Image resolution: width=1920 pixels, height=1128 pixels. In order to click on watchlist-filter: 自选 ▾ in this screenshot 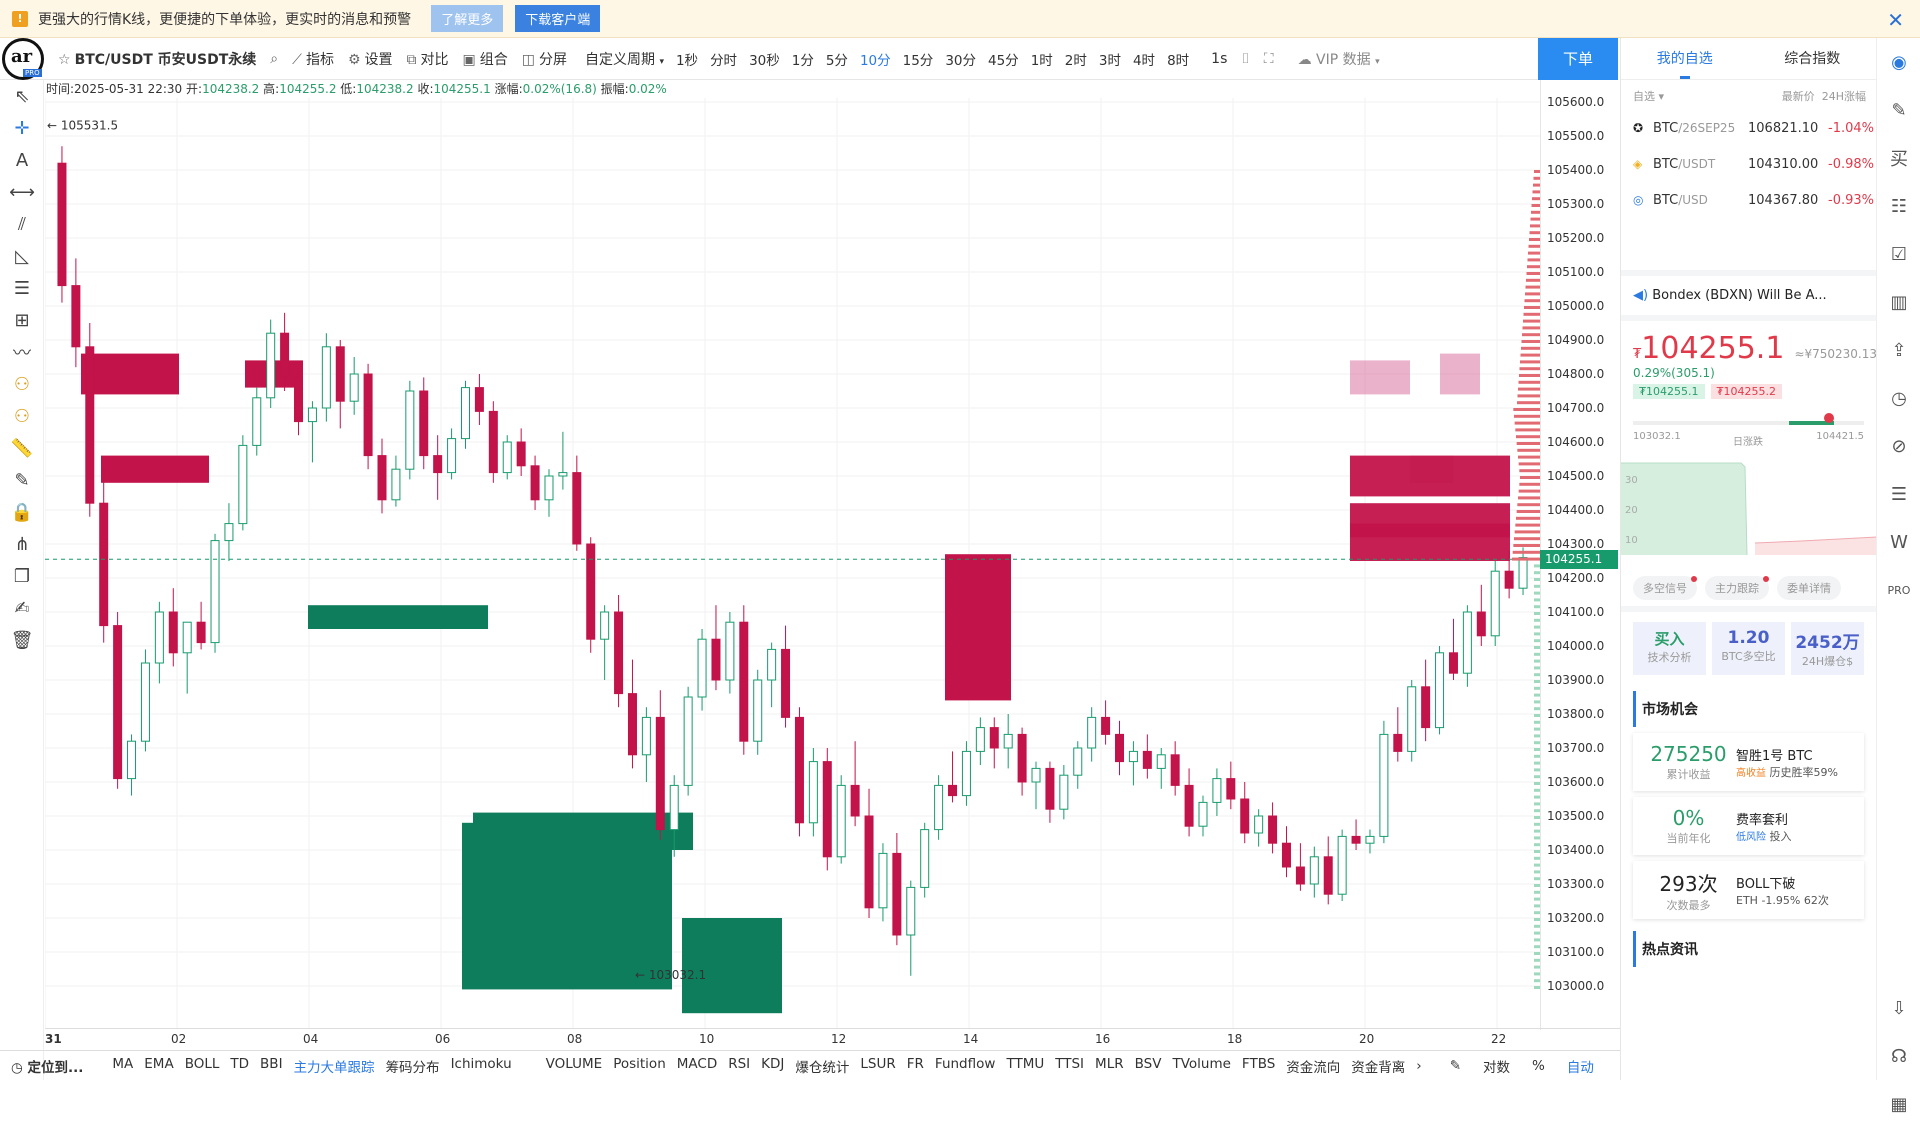, I will do `click(1648, 96)`.